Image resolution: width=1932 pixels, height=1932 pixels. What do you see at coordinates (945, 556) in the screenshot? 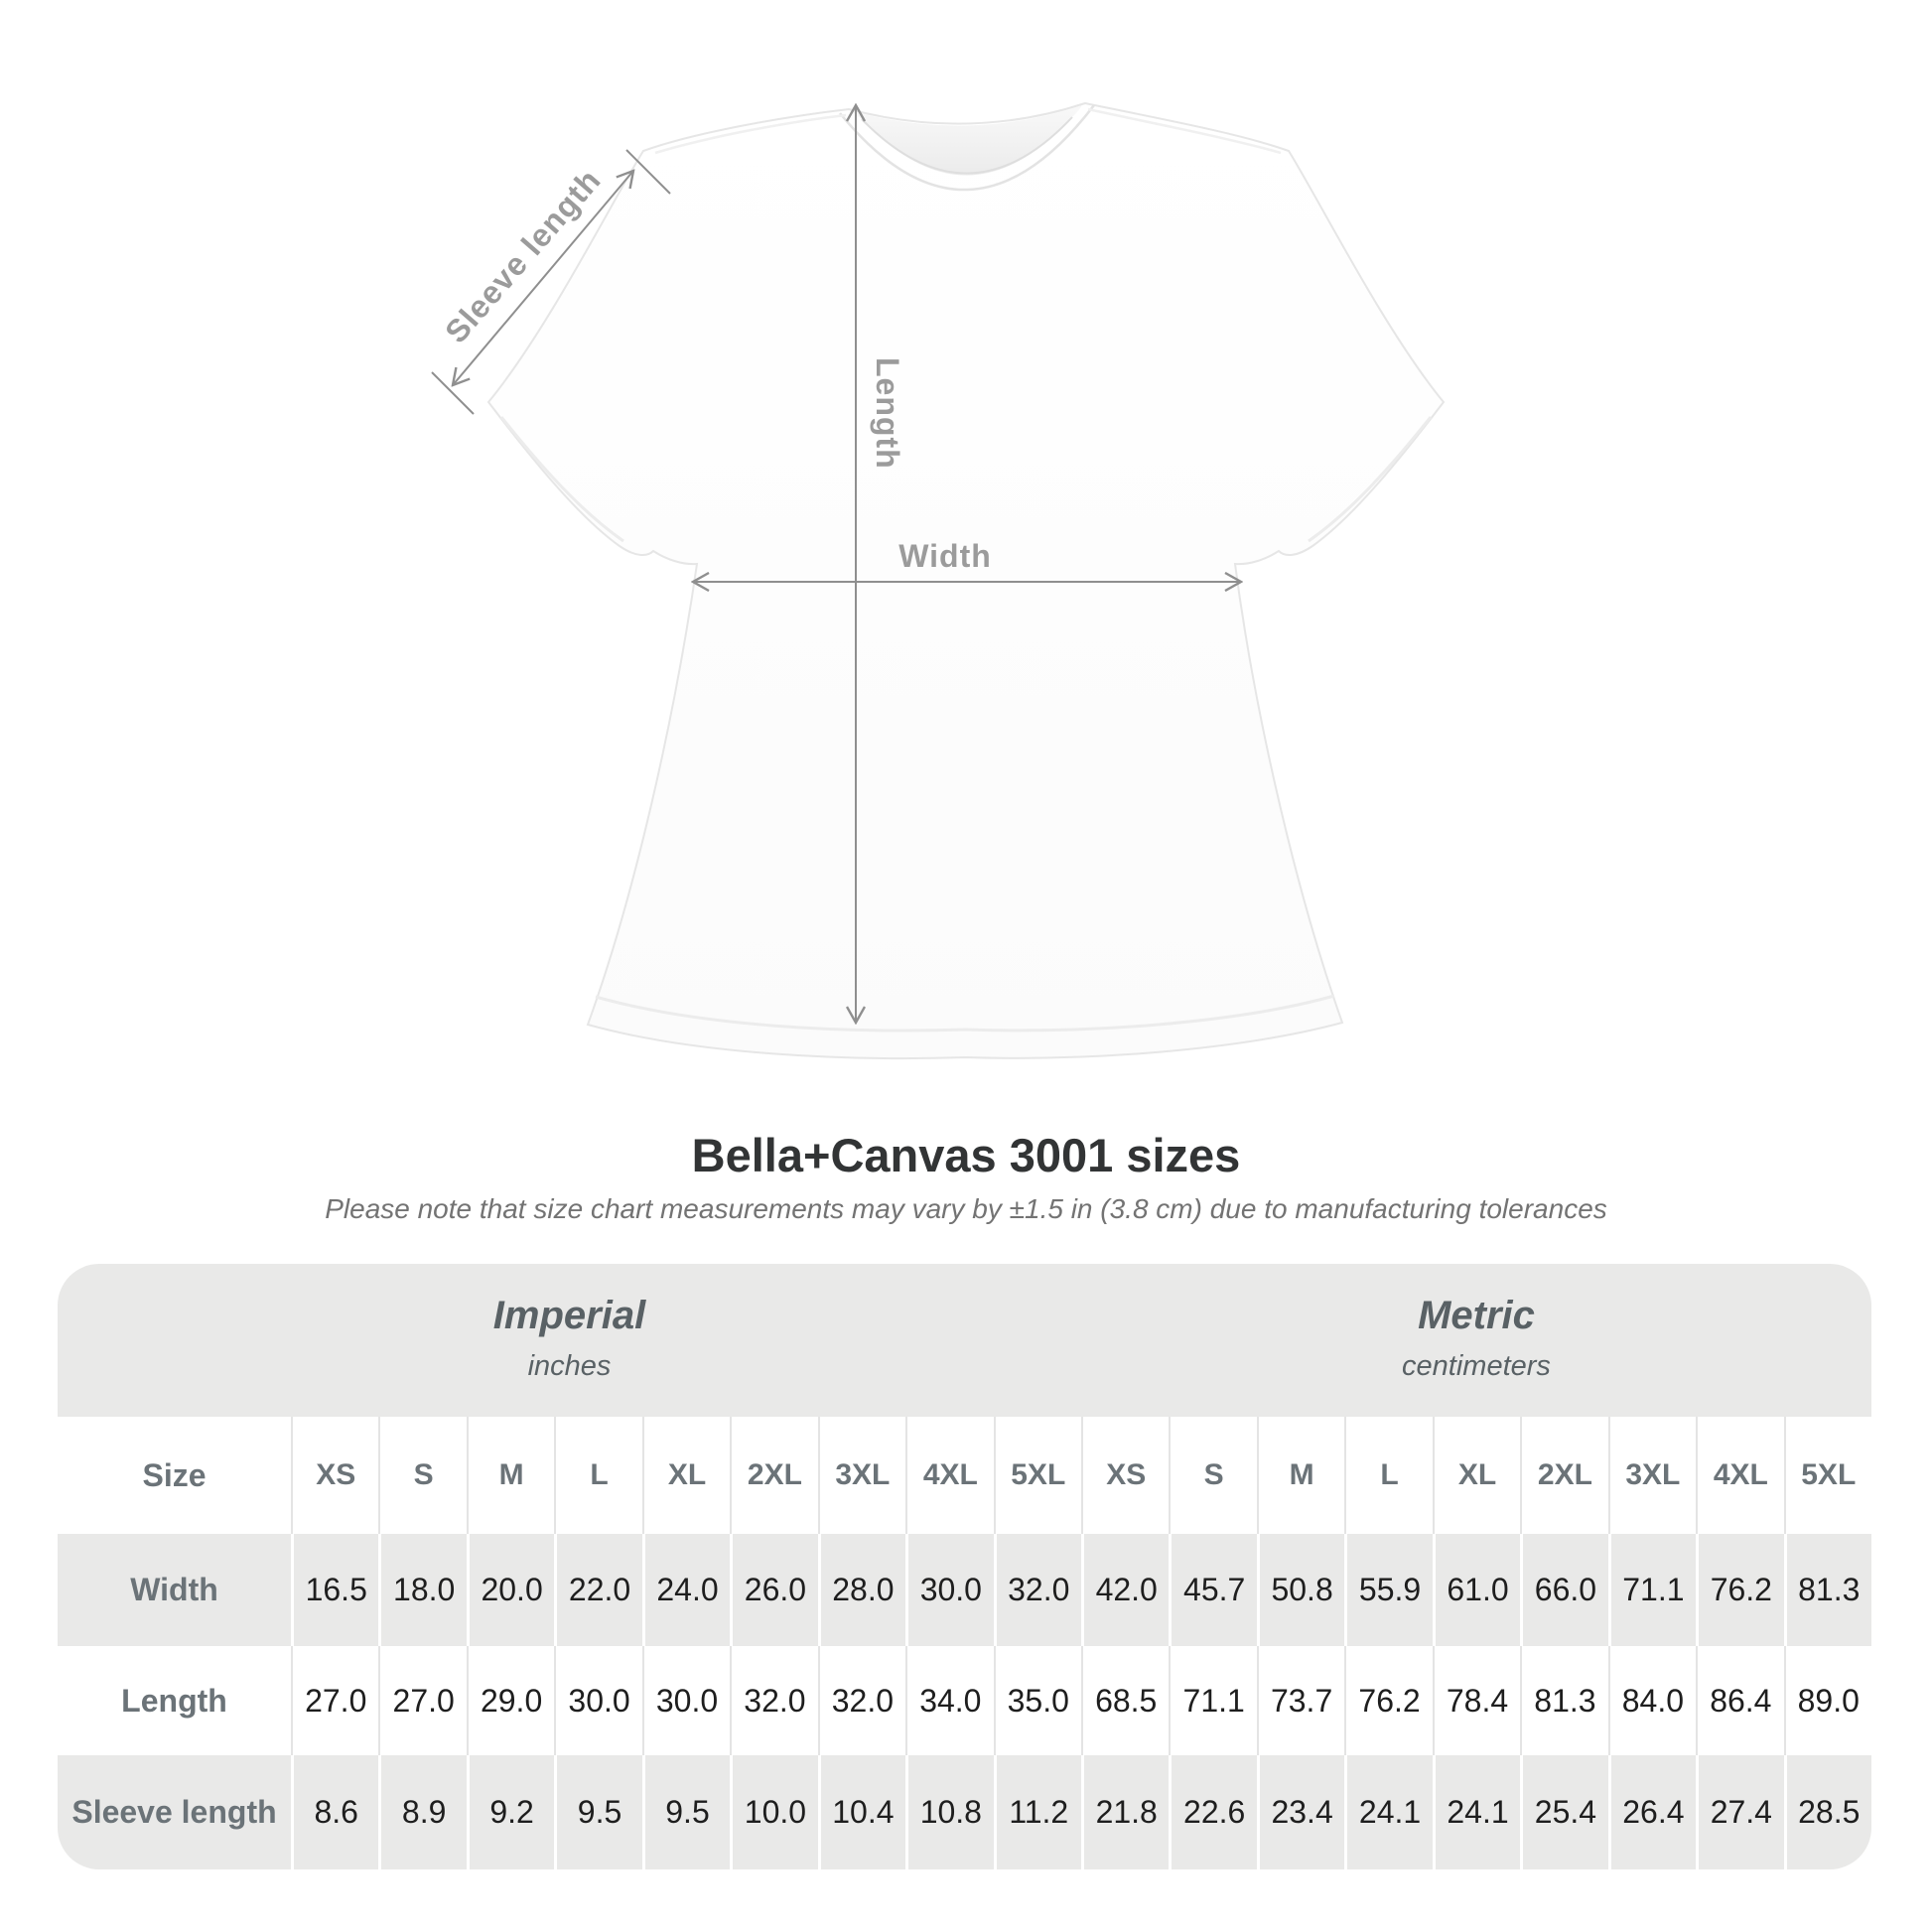
I see `width-dimension-label: Width` at bounding box center [945, 556].